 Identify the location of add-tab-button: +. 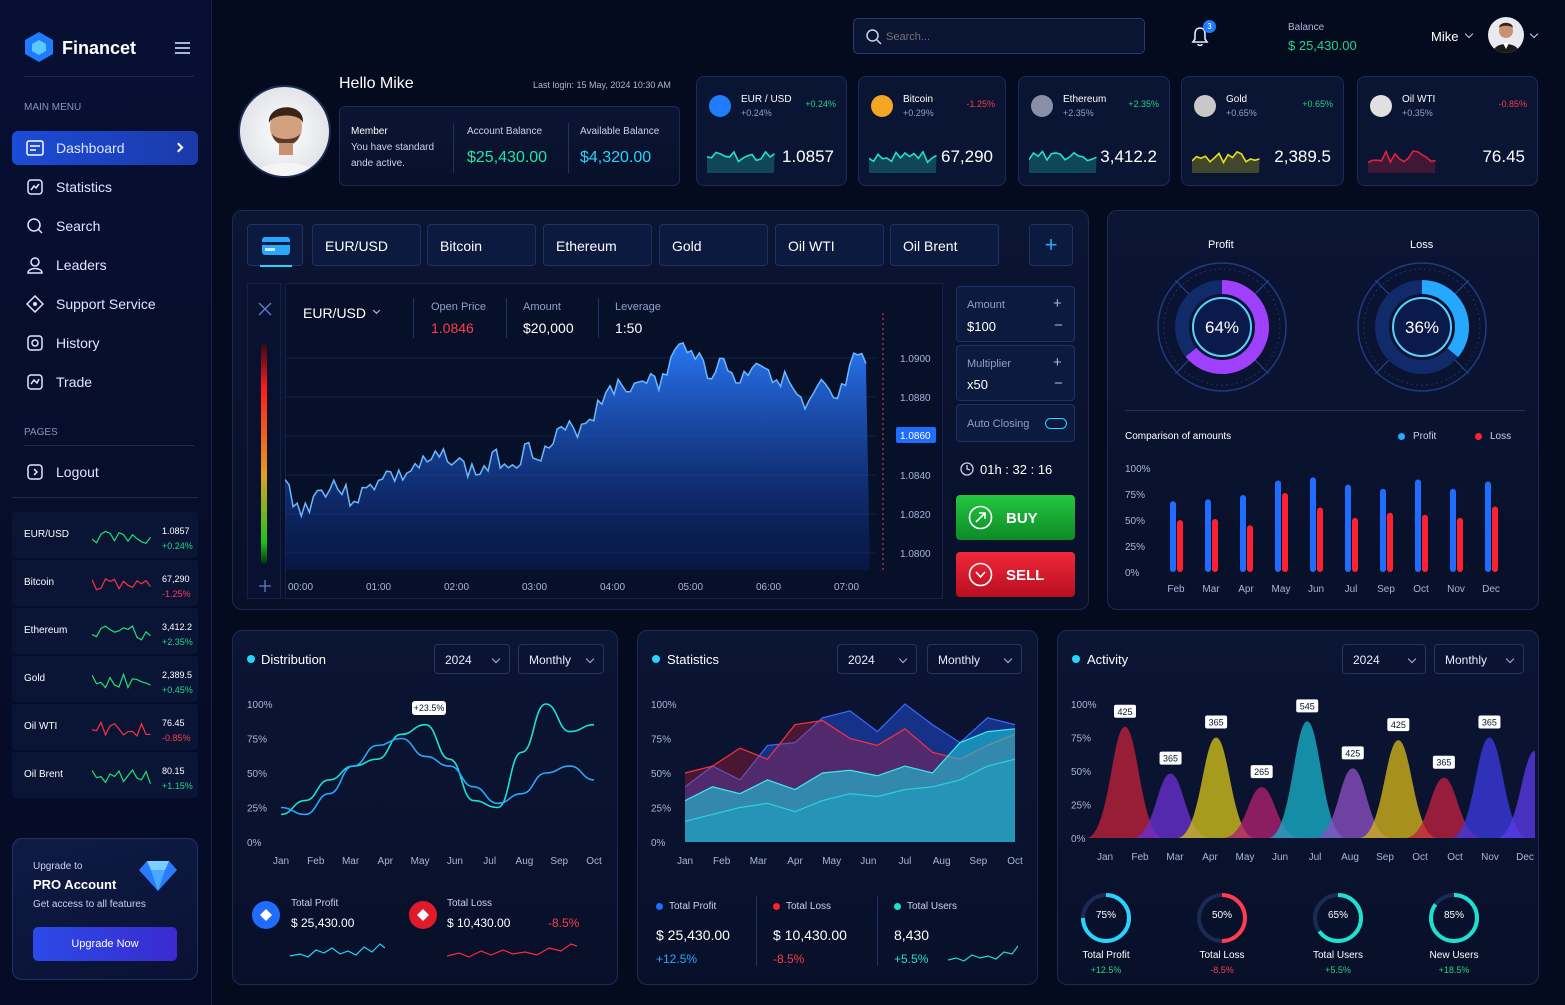
(1051, 245).